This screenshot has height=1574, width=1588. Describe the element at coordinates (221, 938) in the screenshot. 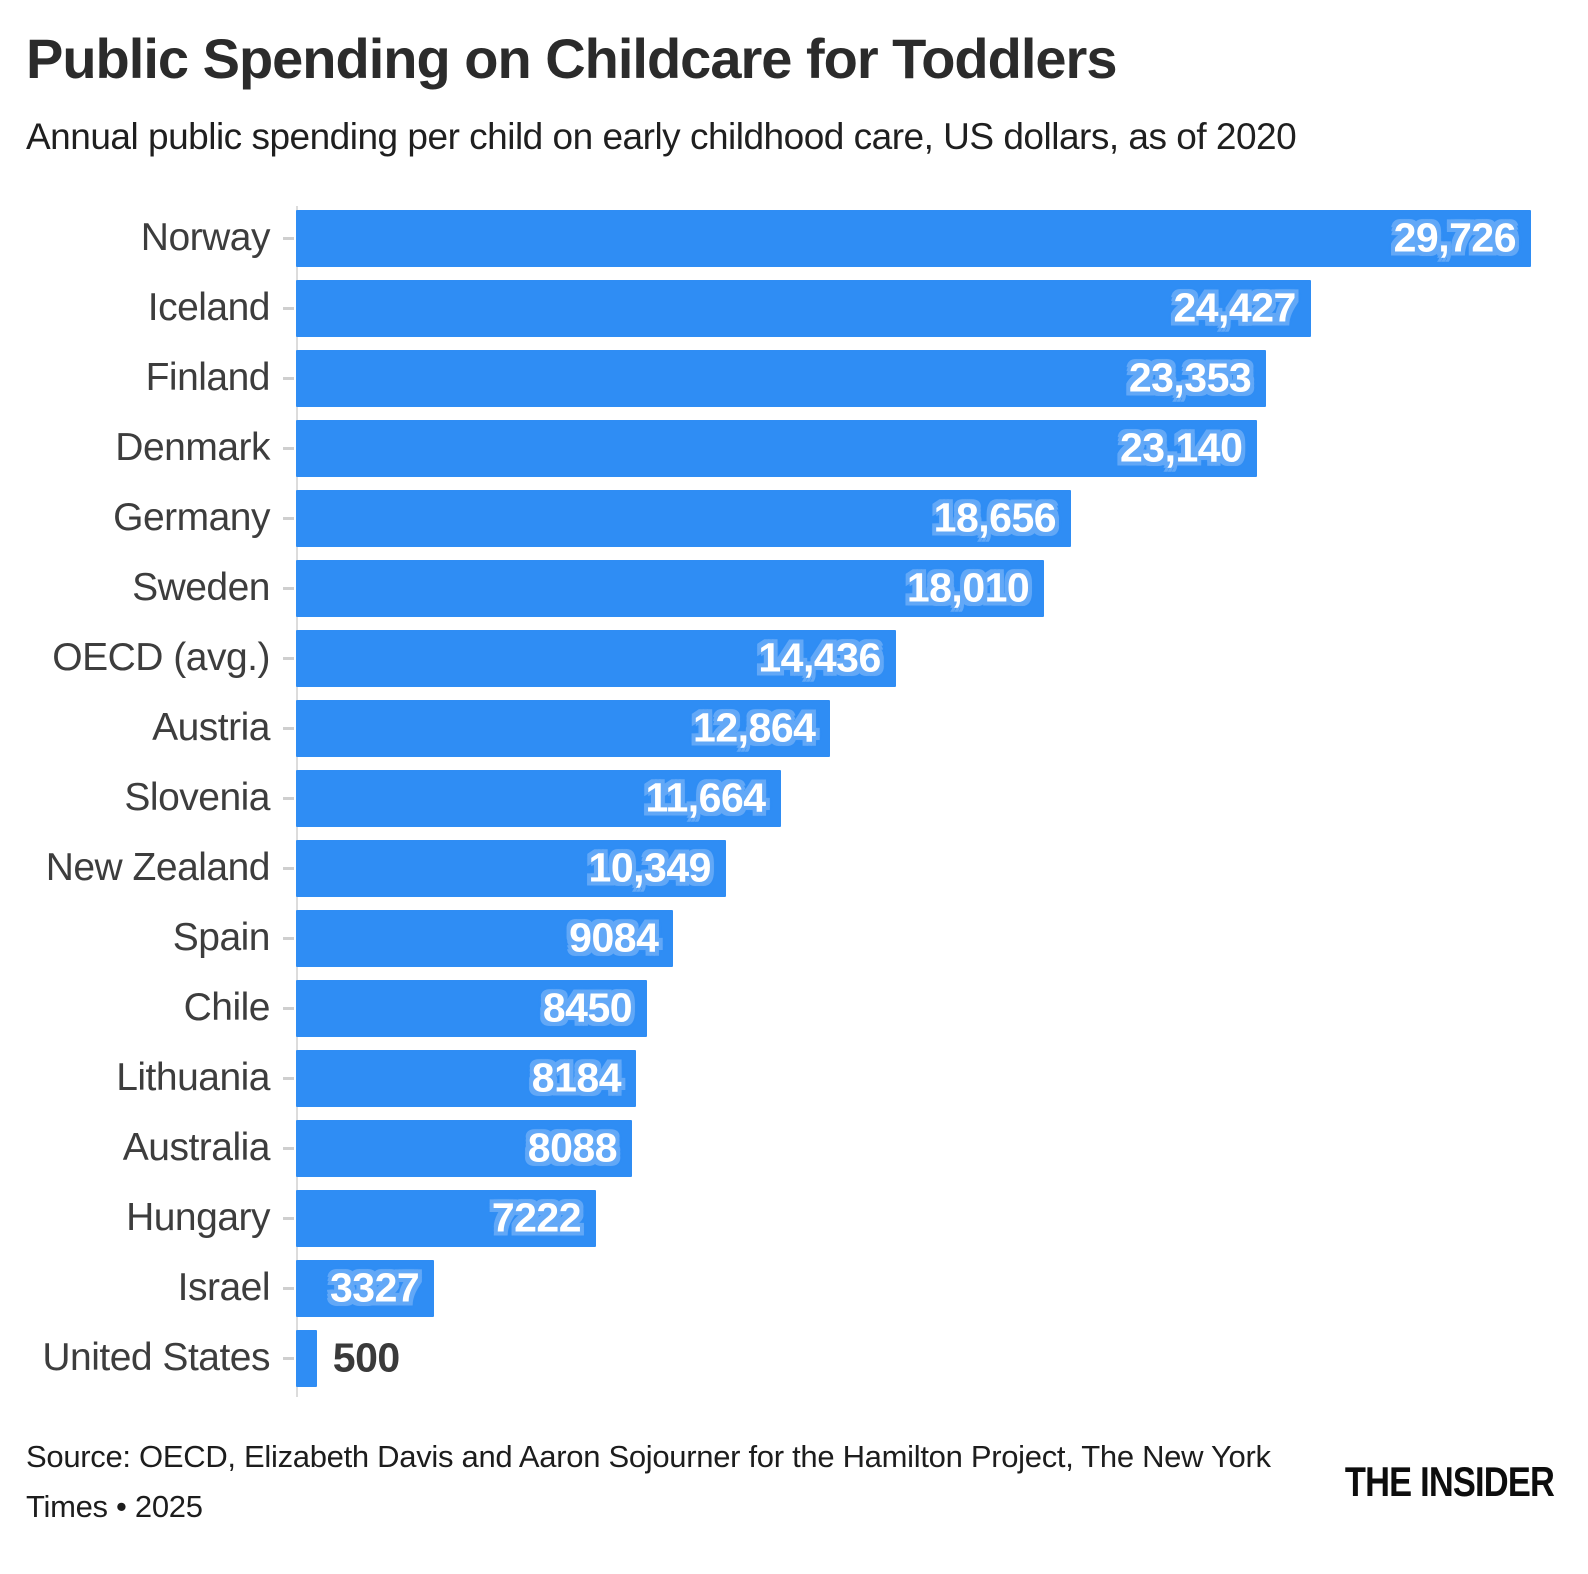

I see `category-label-spain: Spain` at that location.